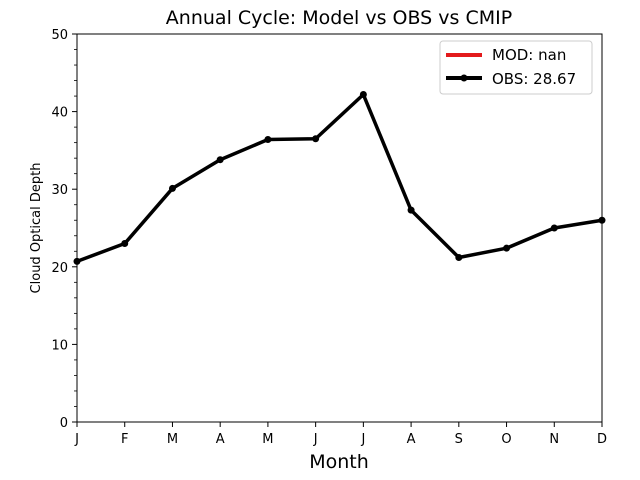  Describe the element at coordinates (59, 113) in the screenshot. I see `y-tick-label: 40` at that location.